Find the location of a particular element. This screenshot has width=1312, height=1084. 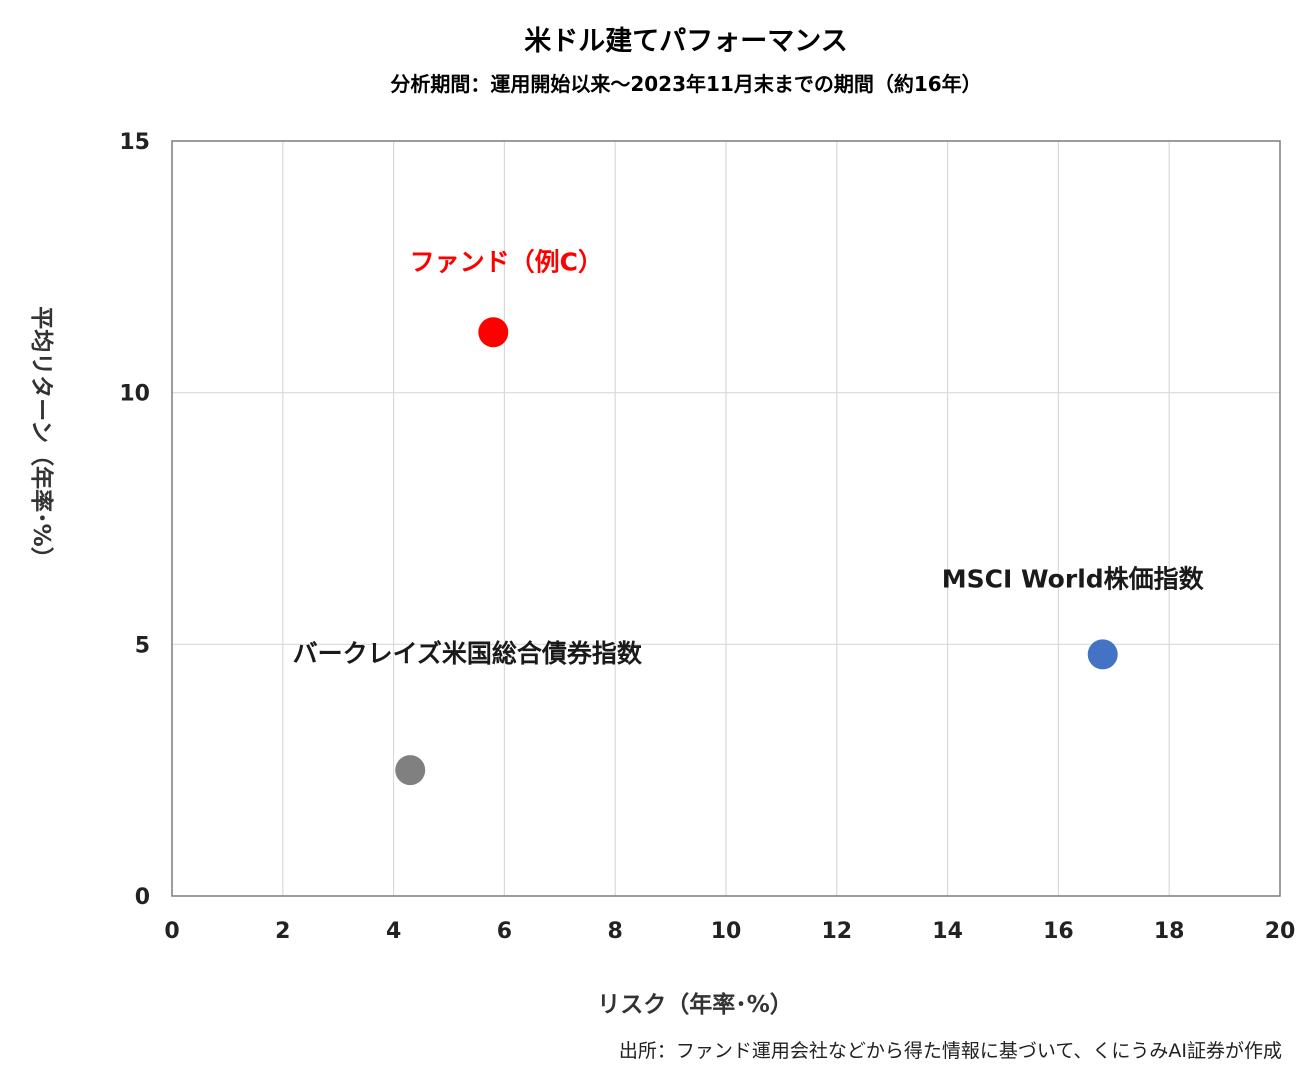

chart-subtitle: 分析期間：運用開始以来～2023年11月末までの期間（約16年） is located at coordinates (685, 84).